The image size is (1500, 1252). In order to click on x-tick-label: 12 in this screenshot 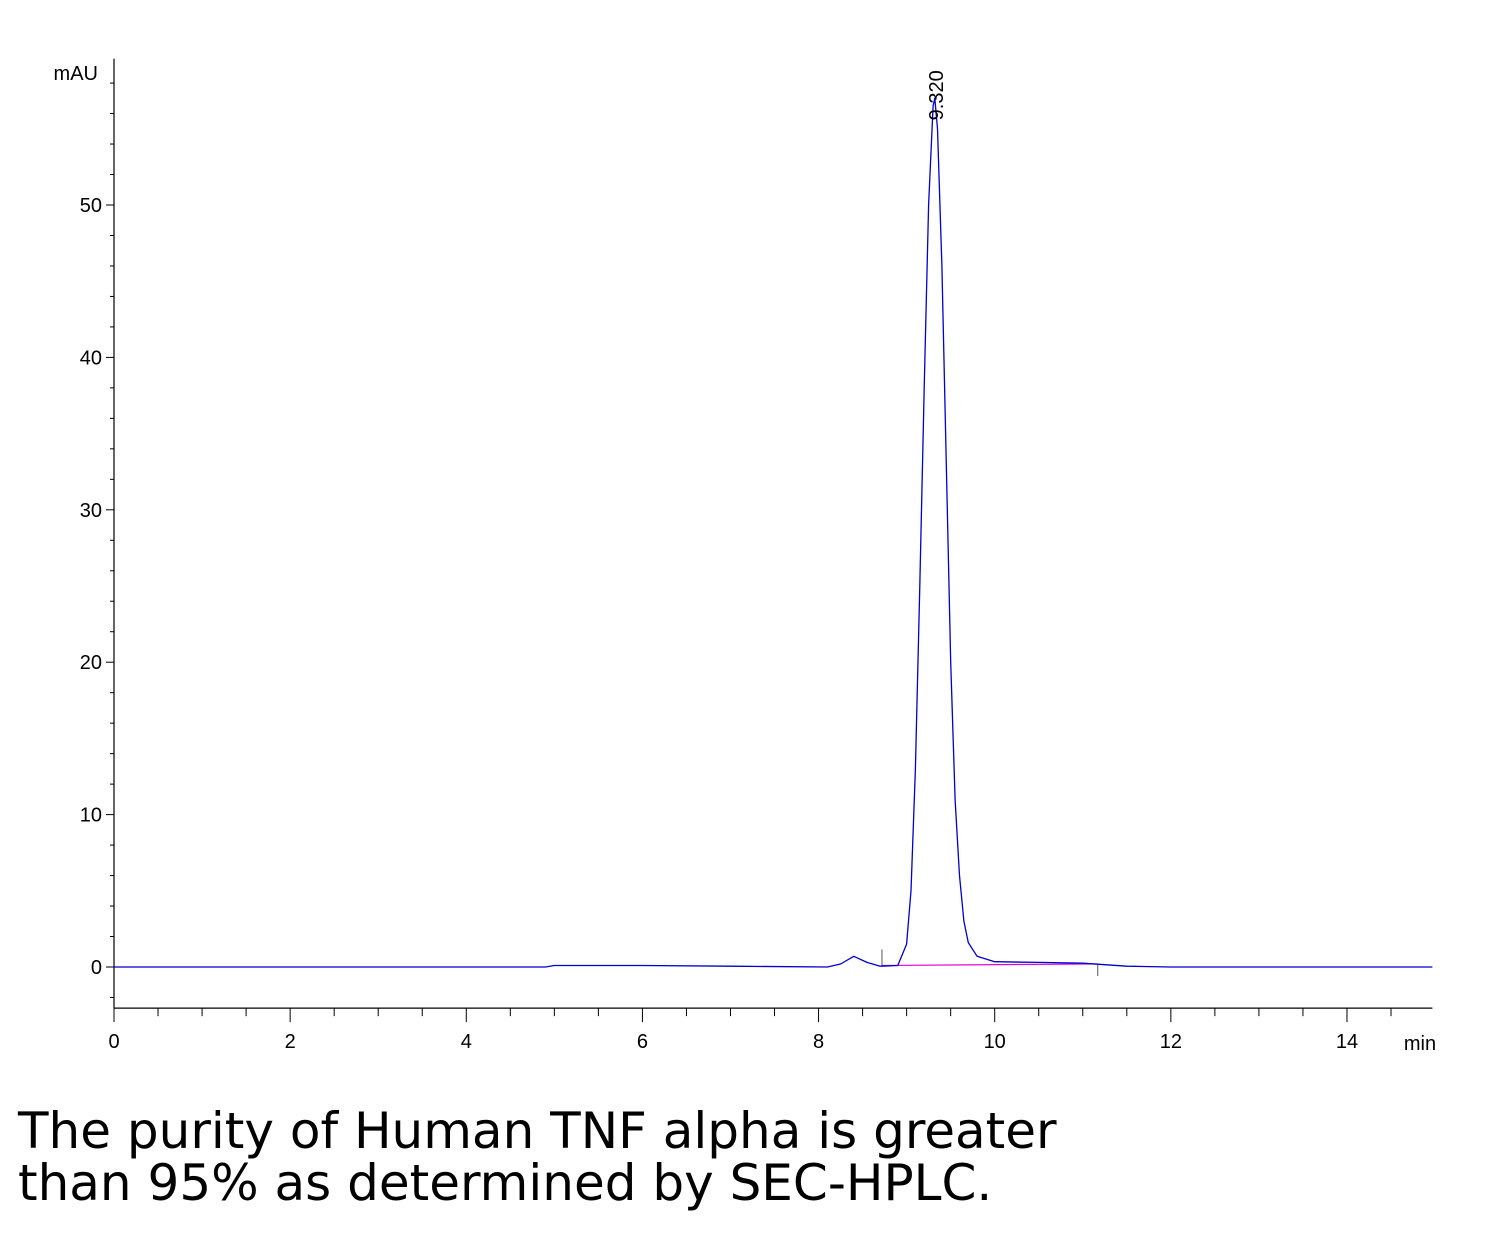, I will do `click(1171, 1042)`.